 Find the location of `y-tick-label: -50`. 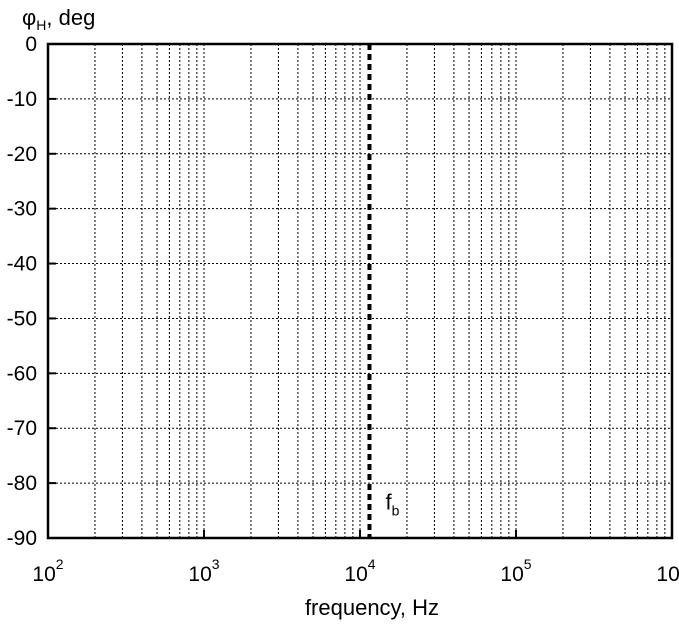

y-tick-label: -50 is located at coordinates (22, 318).